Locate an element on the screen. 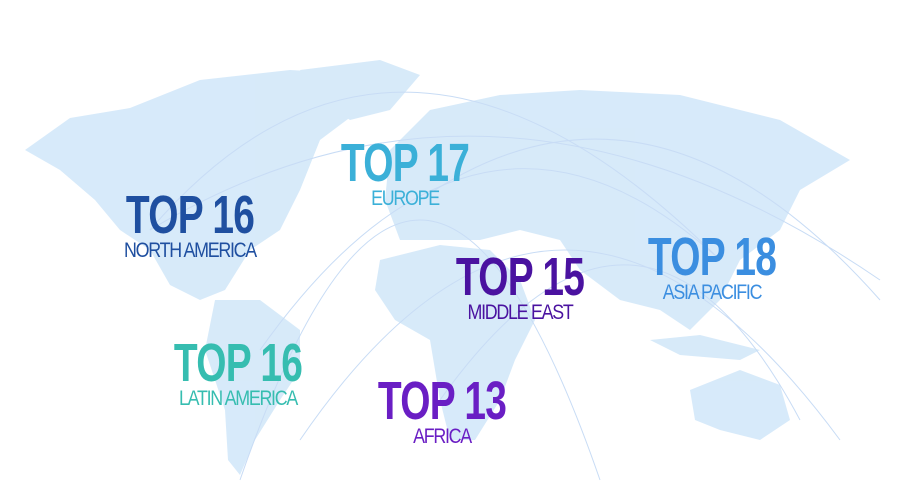 This screenshot has height=501, width=900. region-label: LATIN AMERICA is located at coordinates (238, 398).